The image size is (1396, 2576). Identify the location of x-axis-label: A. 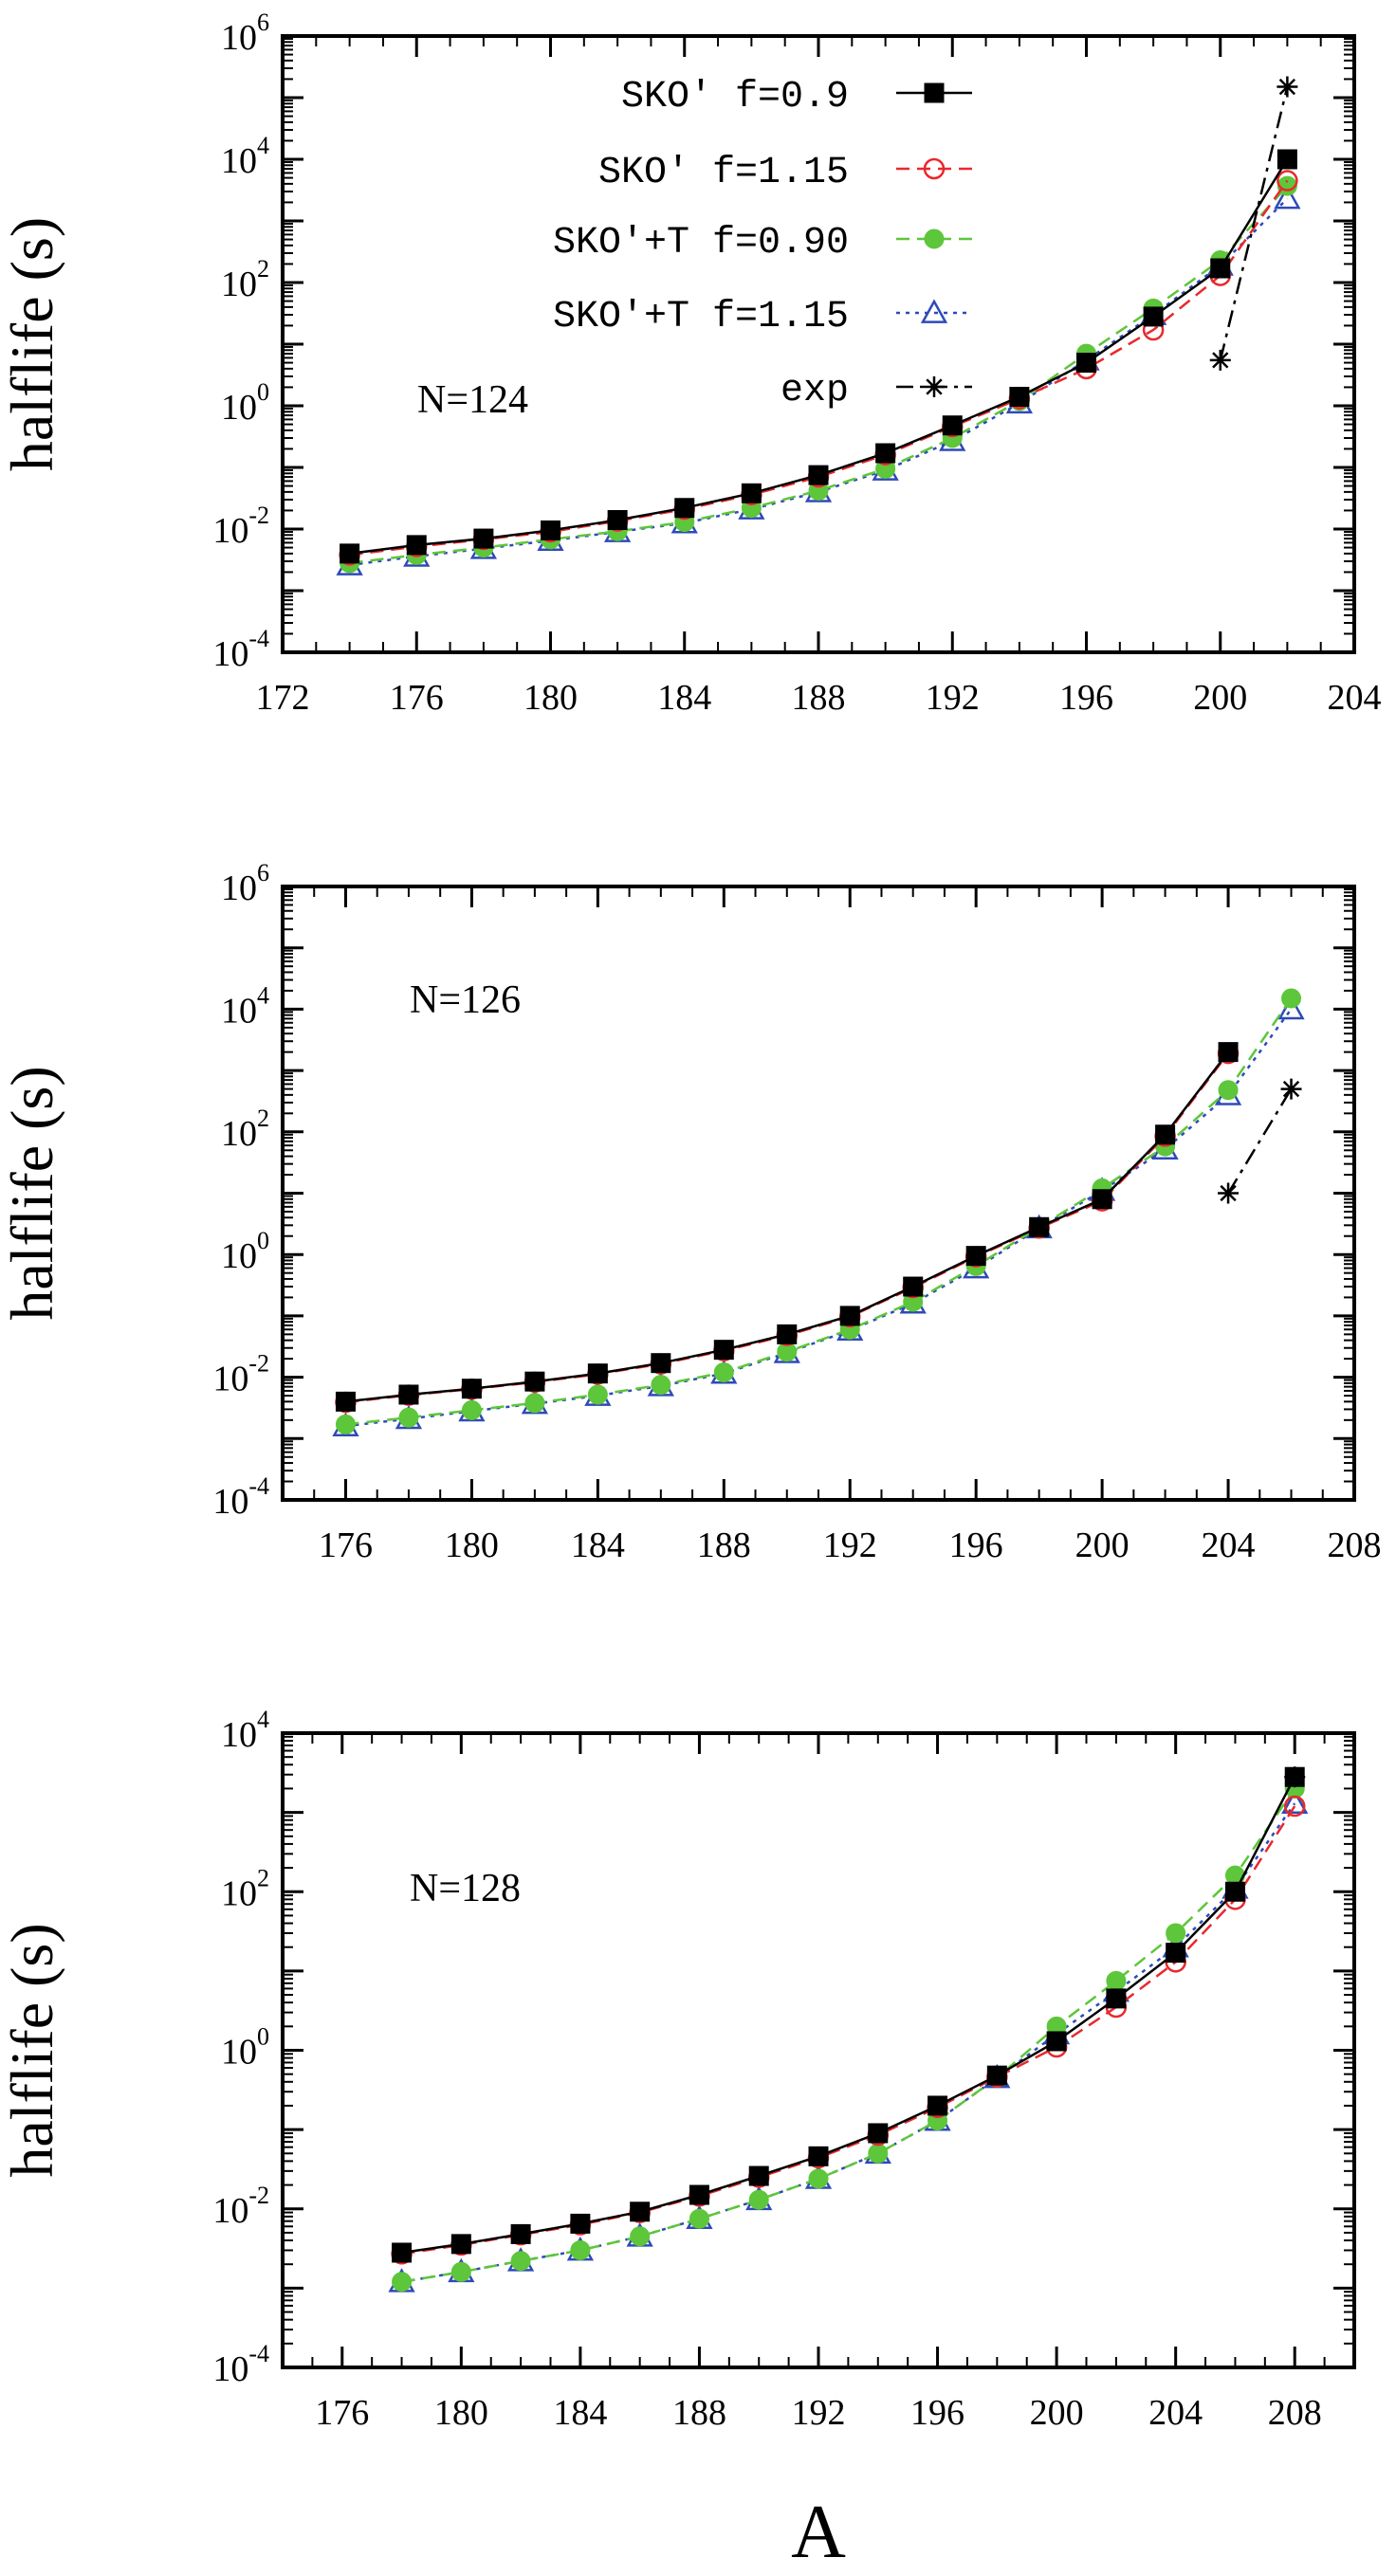
(818, 2532).